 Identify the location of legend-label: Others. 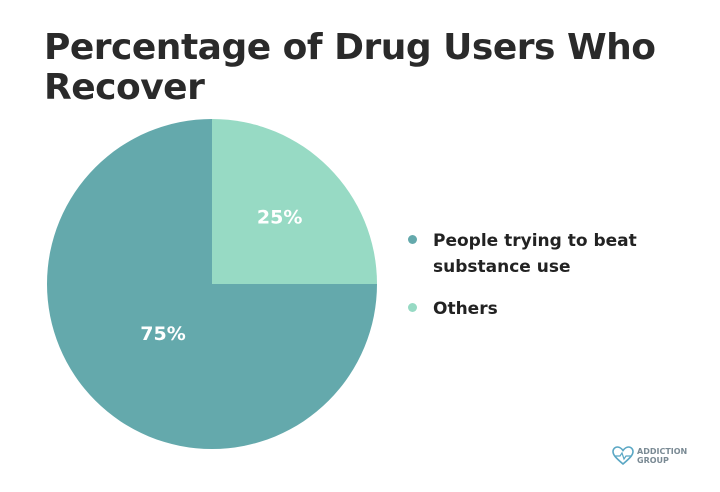
(465, 309).